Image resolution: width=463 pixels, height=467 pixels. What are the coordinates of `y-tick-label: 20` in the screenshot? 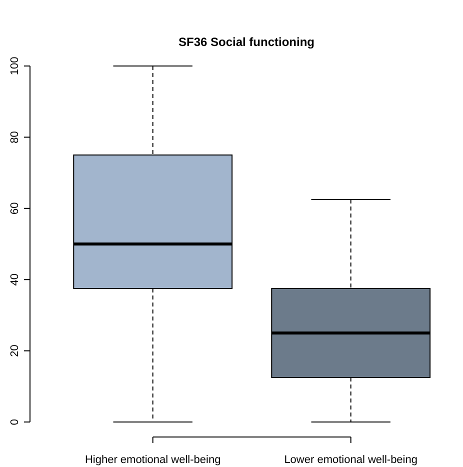 It's located at (15, 350).